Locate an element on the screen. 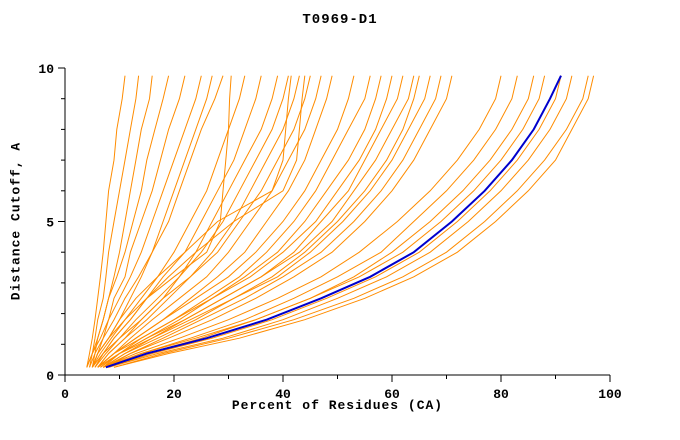 This screenshot has height=440, width=680. x-tick-label: 80 is located at coordinates (501, 394).